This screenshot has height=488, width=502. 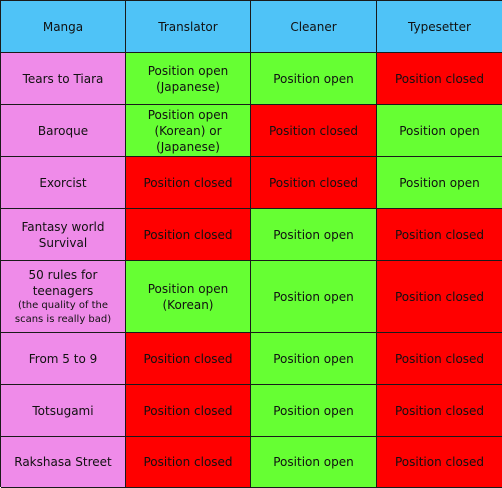 What do you see at coordinates (439, 27) in the screenshot?
I see `header-typesetter: Typesetter` at bounding box center [439, 27].